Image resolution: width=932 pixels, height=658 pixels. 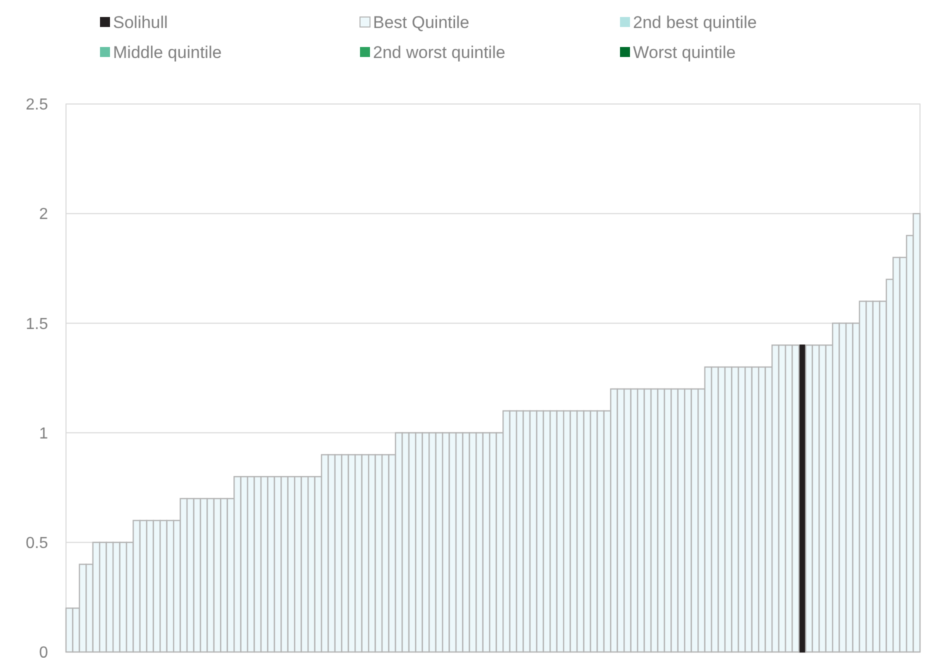 I want to click on legend-label: Middle quintile, so click(x=167, y=52).